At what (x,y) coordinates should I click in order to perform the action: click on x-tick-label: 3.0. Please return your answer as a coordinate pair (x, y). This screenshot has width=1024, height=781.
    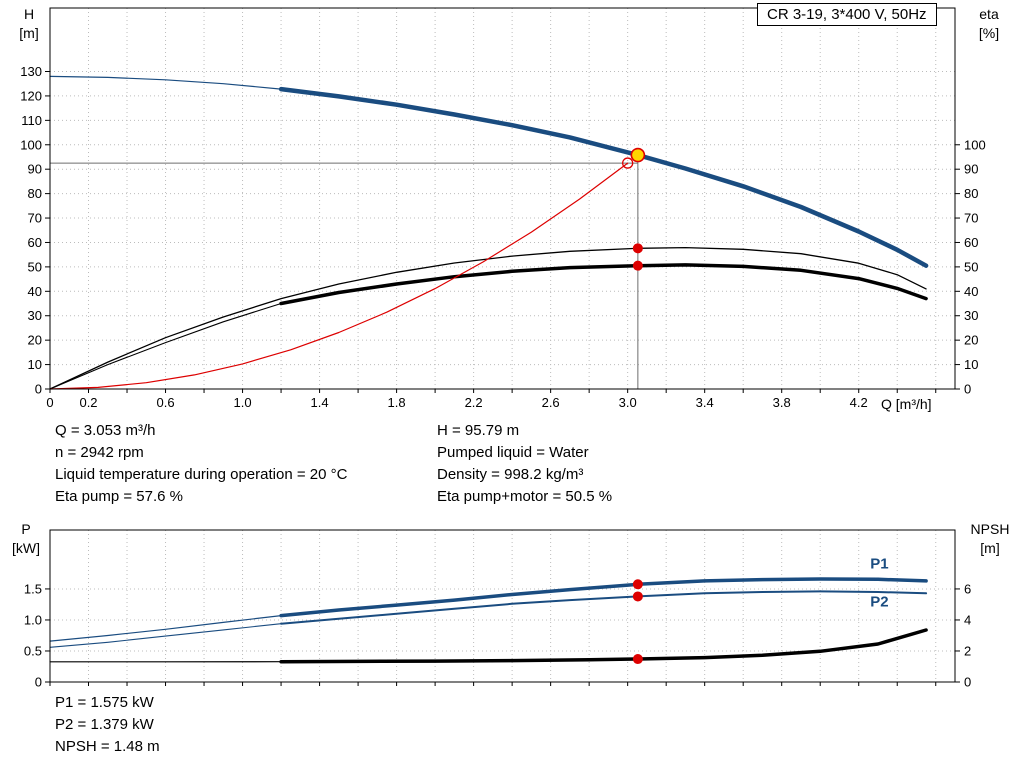
    Looking at the image, I should click on (628, 402).